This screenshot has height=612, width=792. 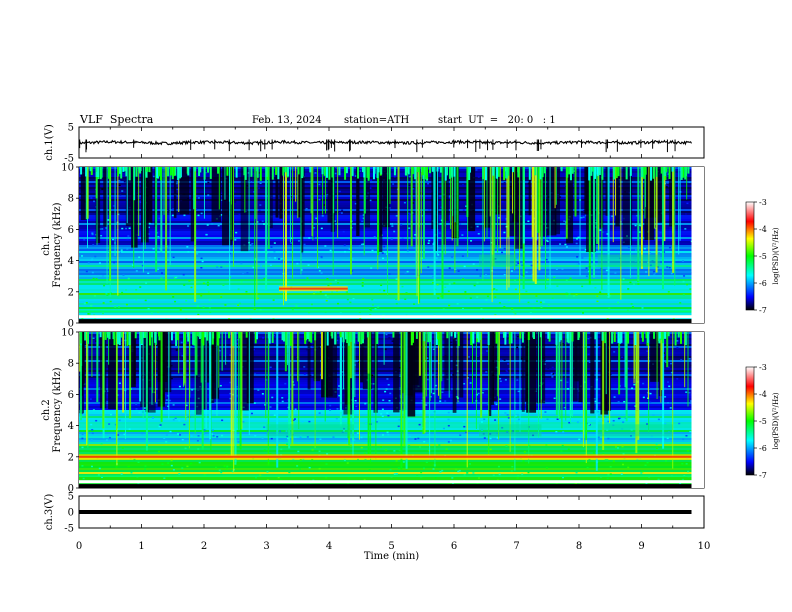 What do you see at coordinates (391, 556) in the screenshot?
I see `x-axis-label: Time (min)` at bounding box center [391, 556].